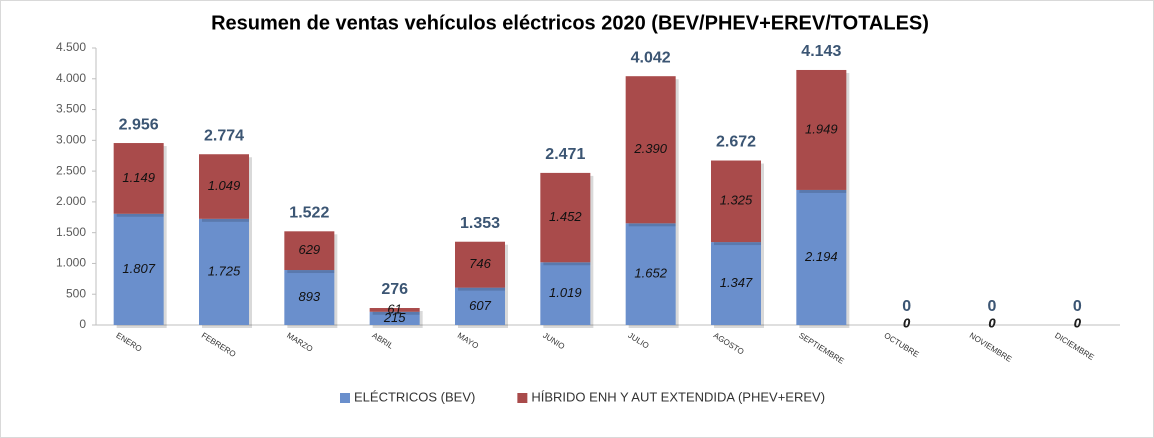 The image size is (1154, 438). I want to click on segment-label: 893, so click(309, 296).